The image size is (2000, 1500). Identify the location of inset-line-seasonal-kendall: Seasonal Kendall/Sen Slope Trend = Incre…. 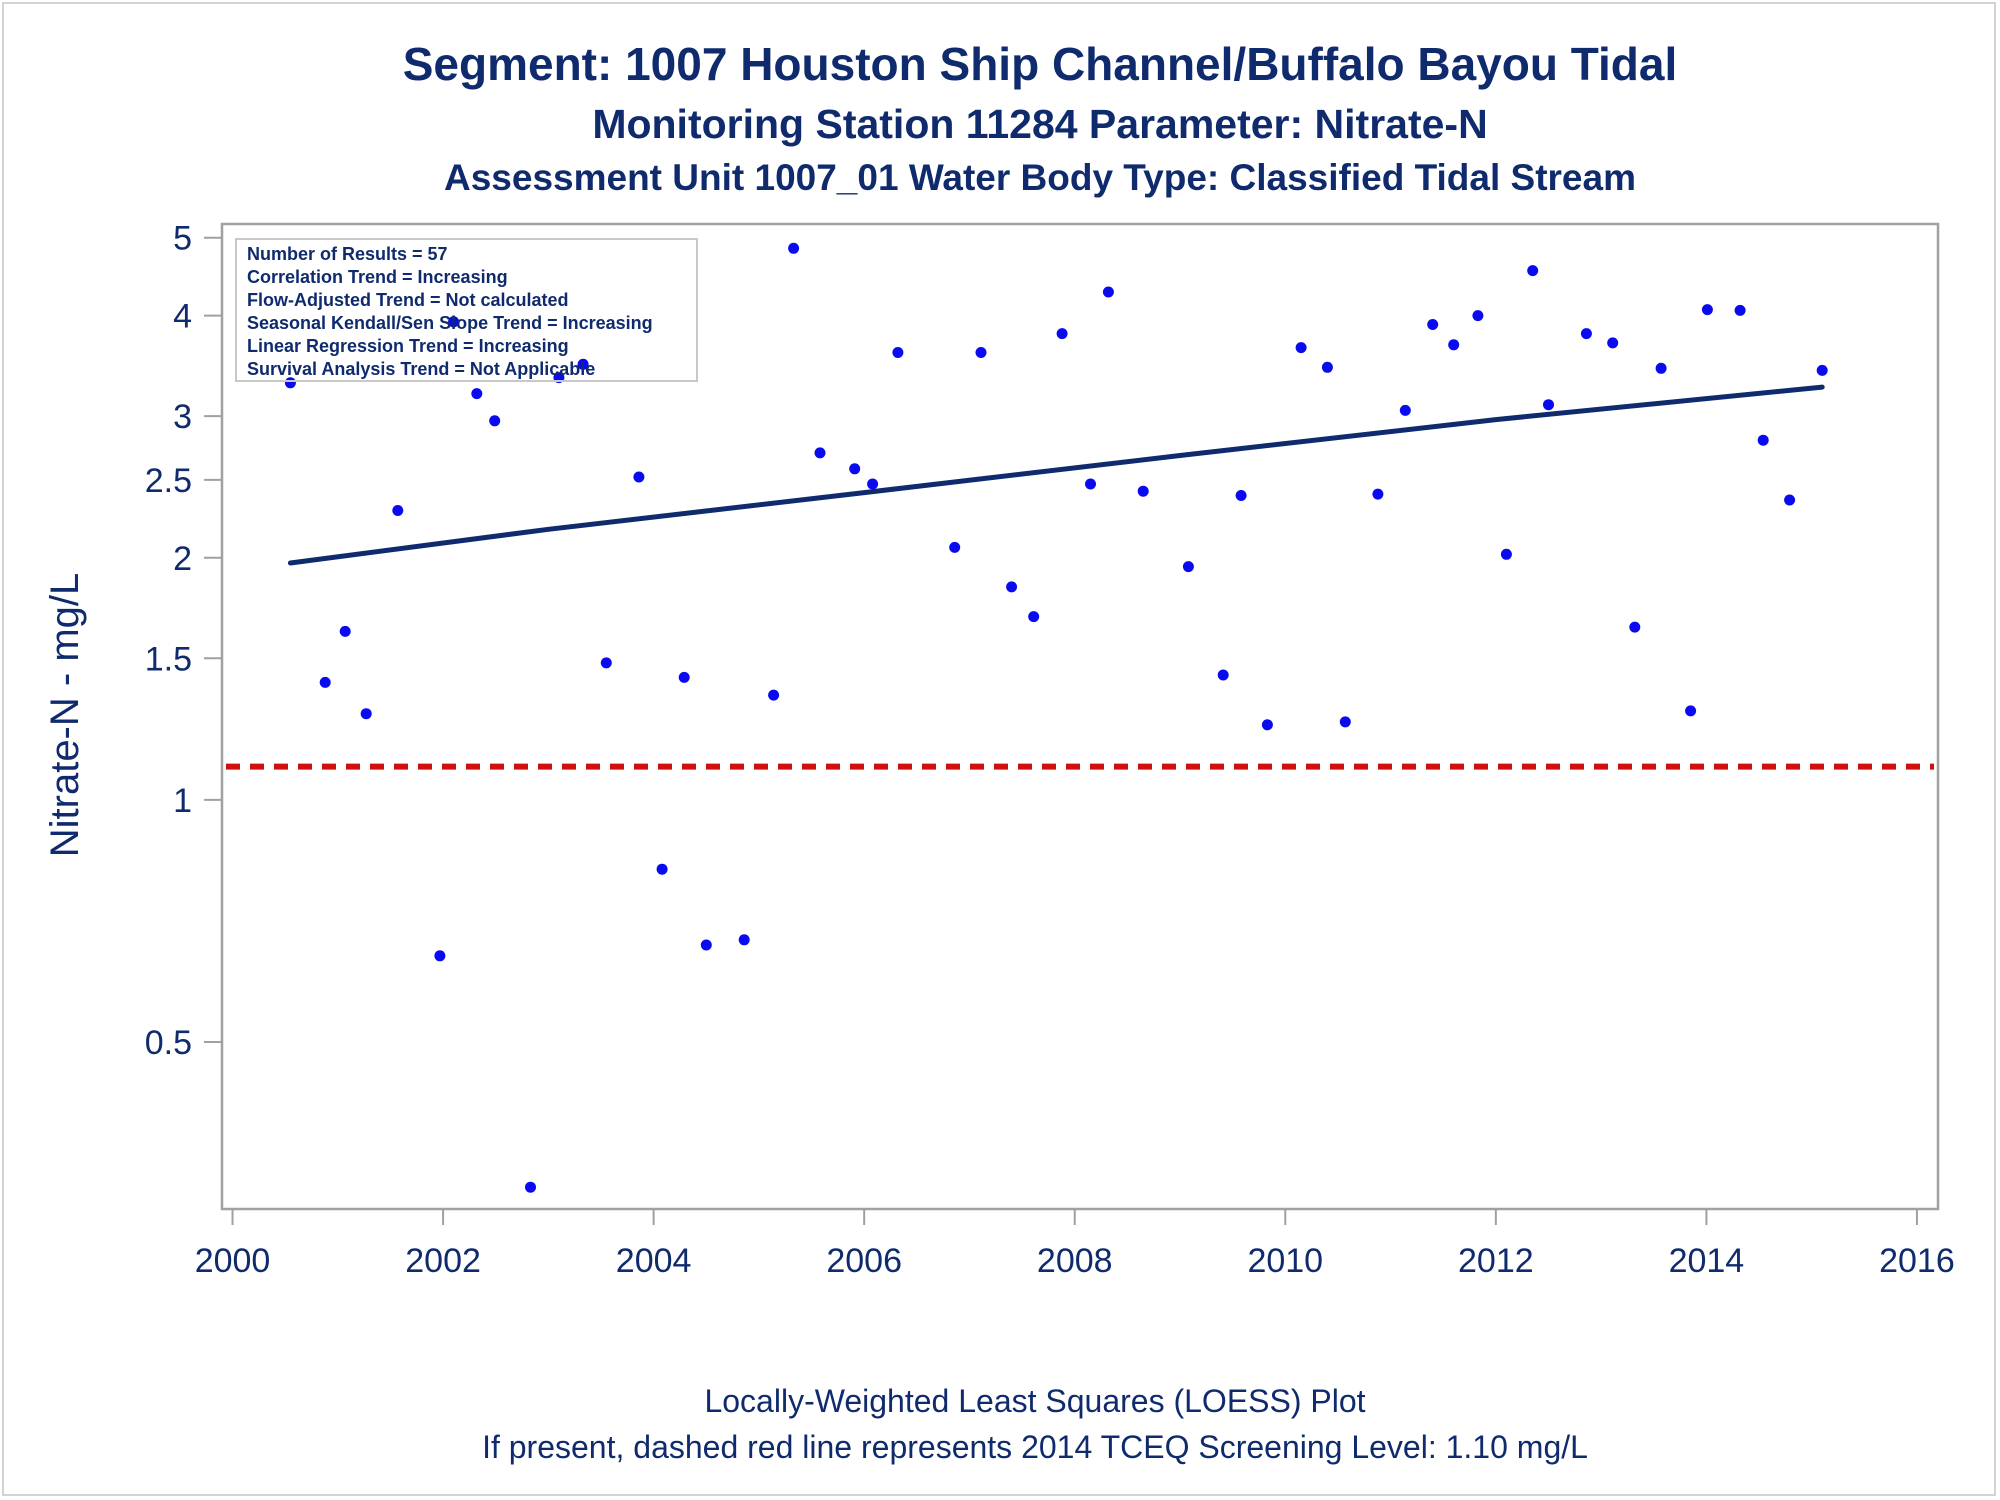
(450, 323).